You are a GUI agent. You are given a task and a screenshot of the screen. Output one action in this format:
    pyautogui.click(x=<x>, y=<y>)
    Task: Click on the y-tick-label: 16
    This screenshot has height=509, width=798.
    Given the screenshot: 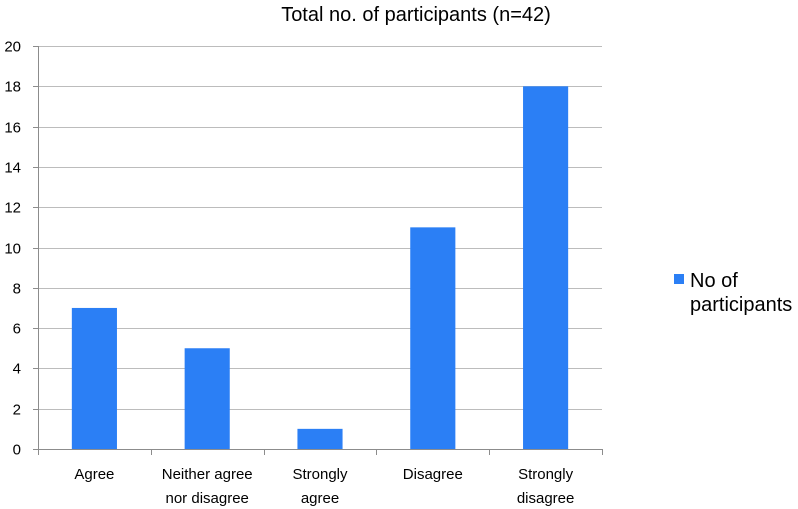 What is the action you would take?
    pyautogui.click(x=12, y=128)
    